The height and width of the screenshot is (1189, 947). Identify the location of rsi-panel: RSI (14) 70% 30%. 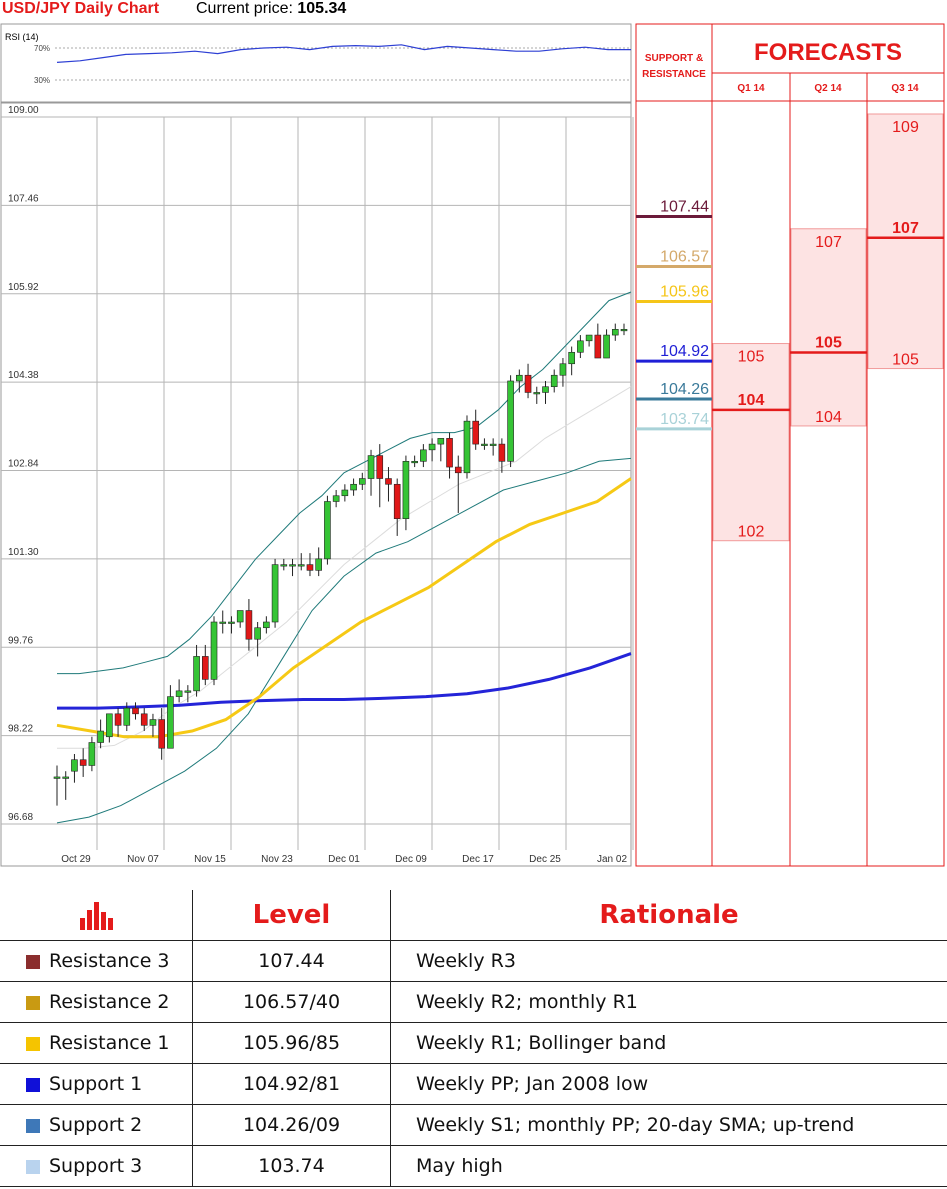
(316, 63).